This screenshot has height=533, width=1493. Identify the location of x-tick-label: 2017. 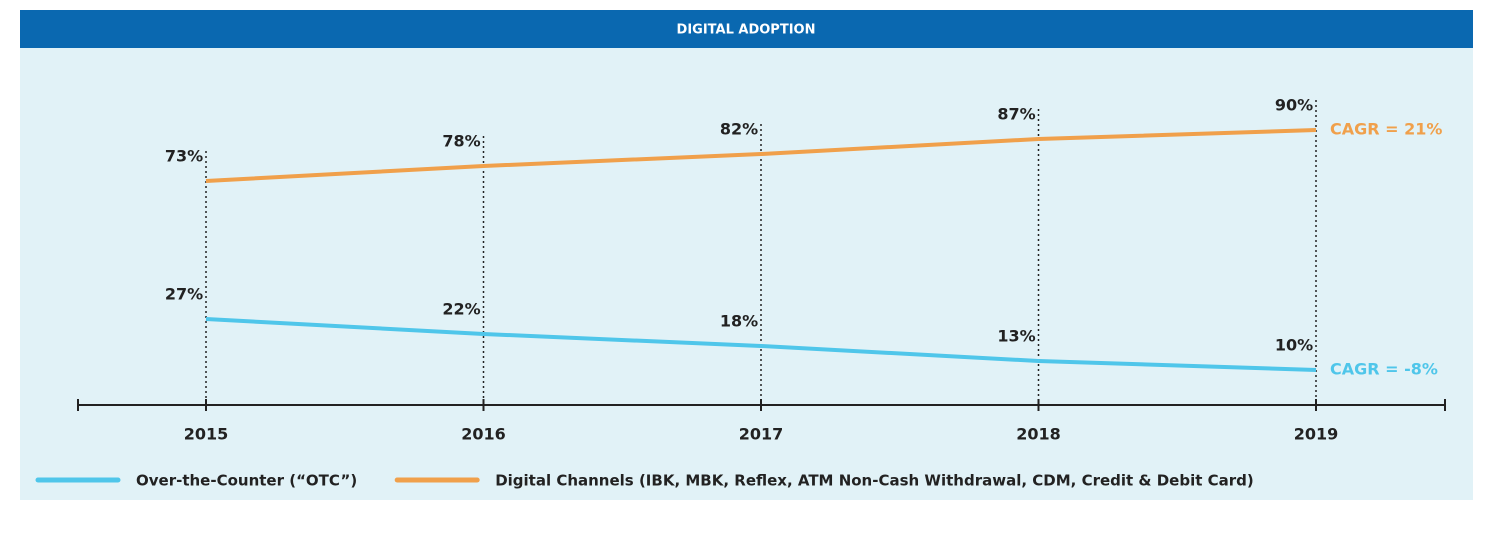
(761, 434).